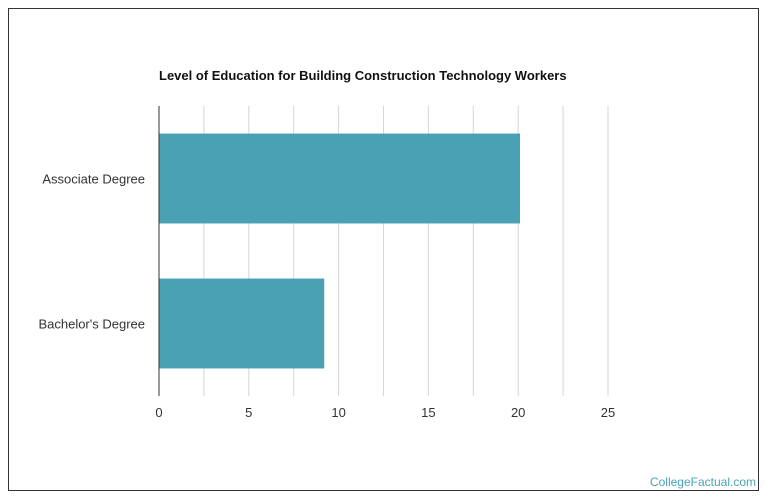 The width and height of the screenshot is (770, 503). I want to click on x-tick-label: 15, so click(428, 412).